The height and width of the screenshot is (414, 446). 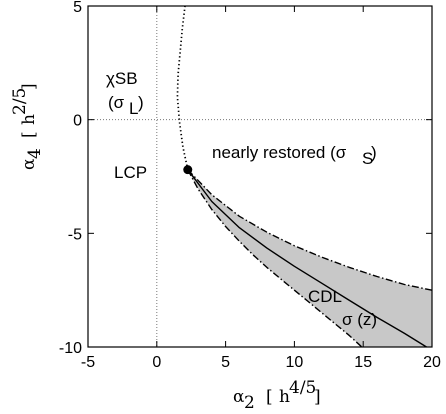 I want to click on y-tick-label: 5, so click(x=77, y=8).